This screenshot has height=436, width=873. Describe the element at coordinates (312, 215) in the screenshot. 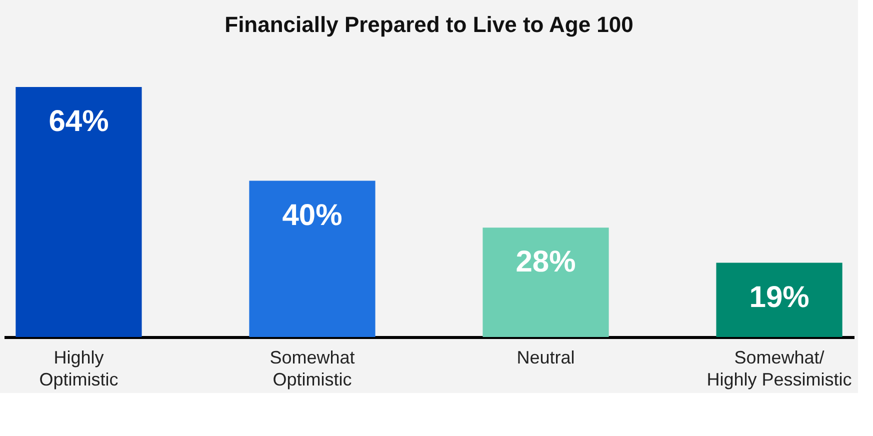

I see `data-label: 40%` at that location.